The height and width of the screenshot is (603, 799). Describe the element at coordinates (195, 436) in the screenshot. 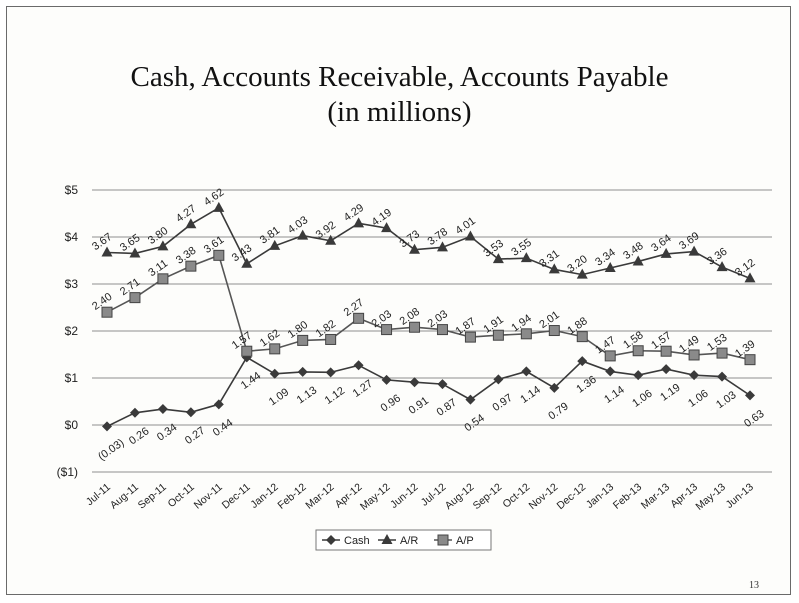

I see `data-label: 0.27` at that location.